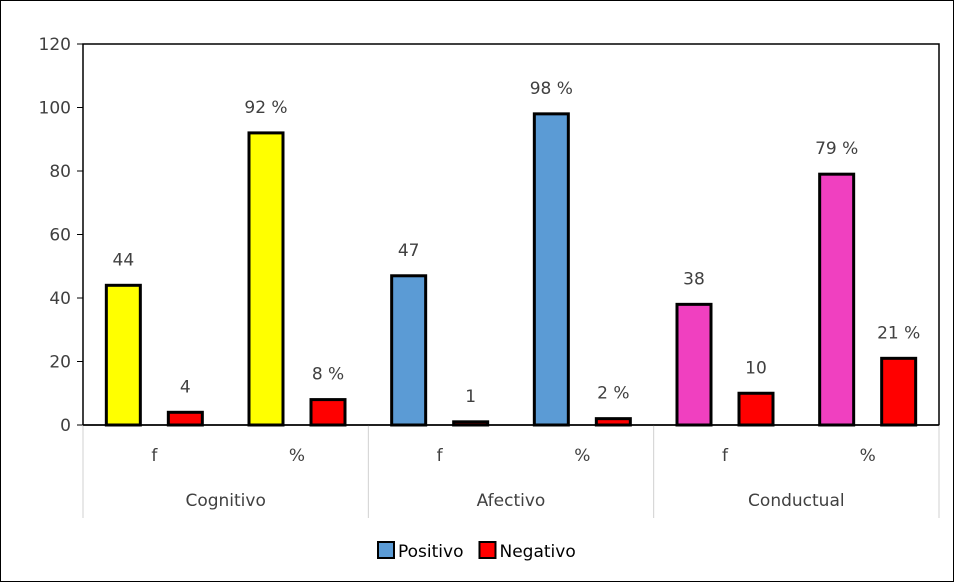 This screenshot has height=583, width=954. What do you see at coordinates (694, 279) in the screenshot?
I see `data-label-positivo: 38` at bounding box center [694, 279].